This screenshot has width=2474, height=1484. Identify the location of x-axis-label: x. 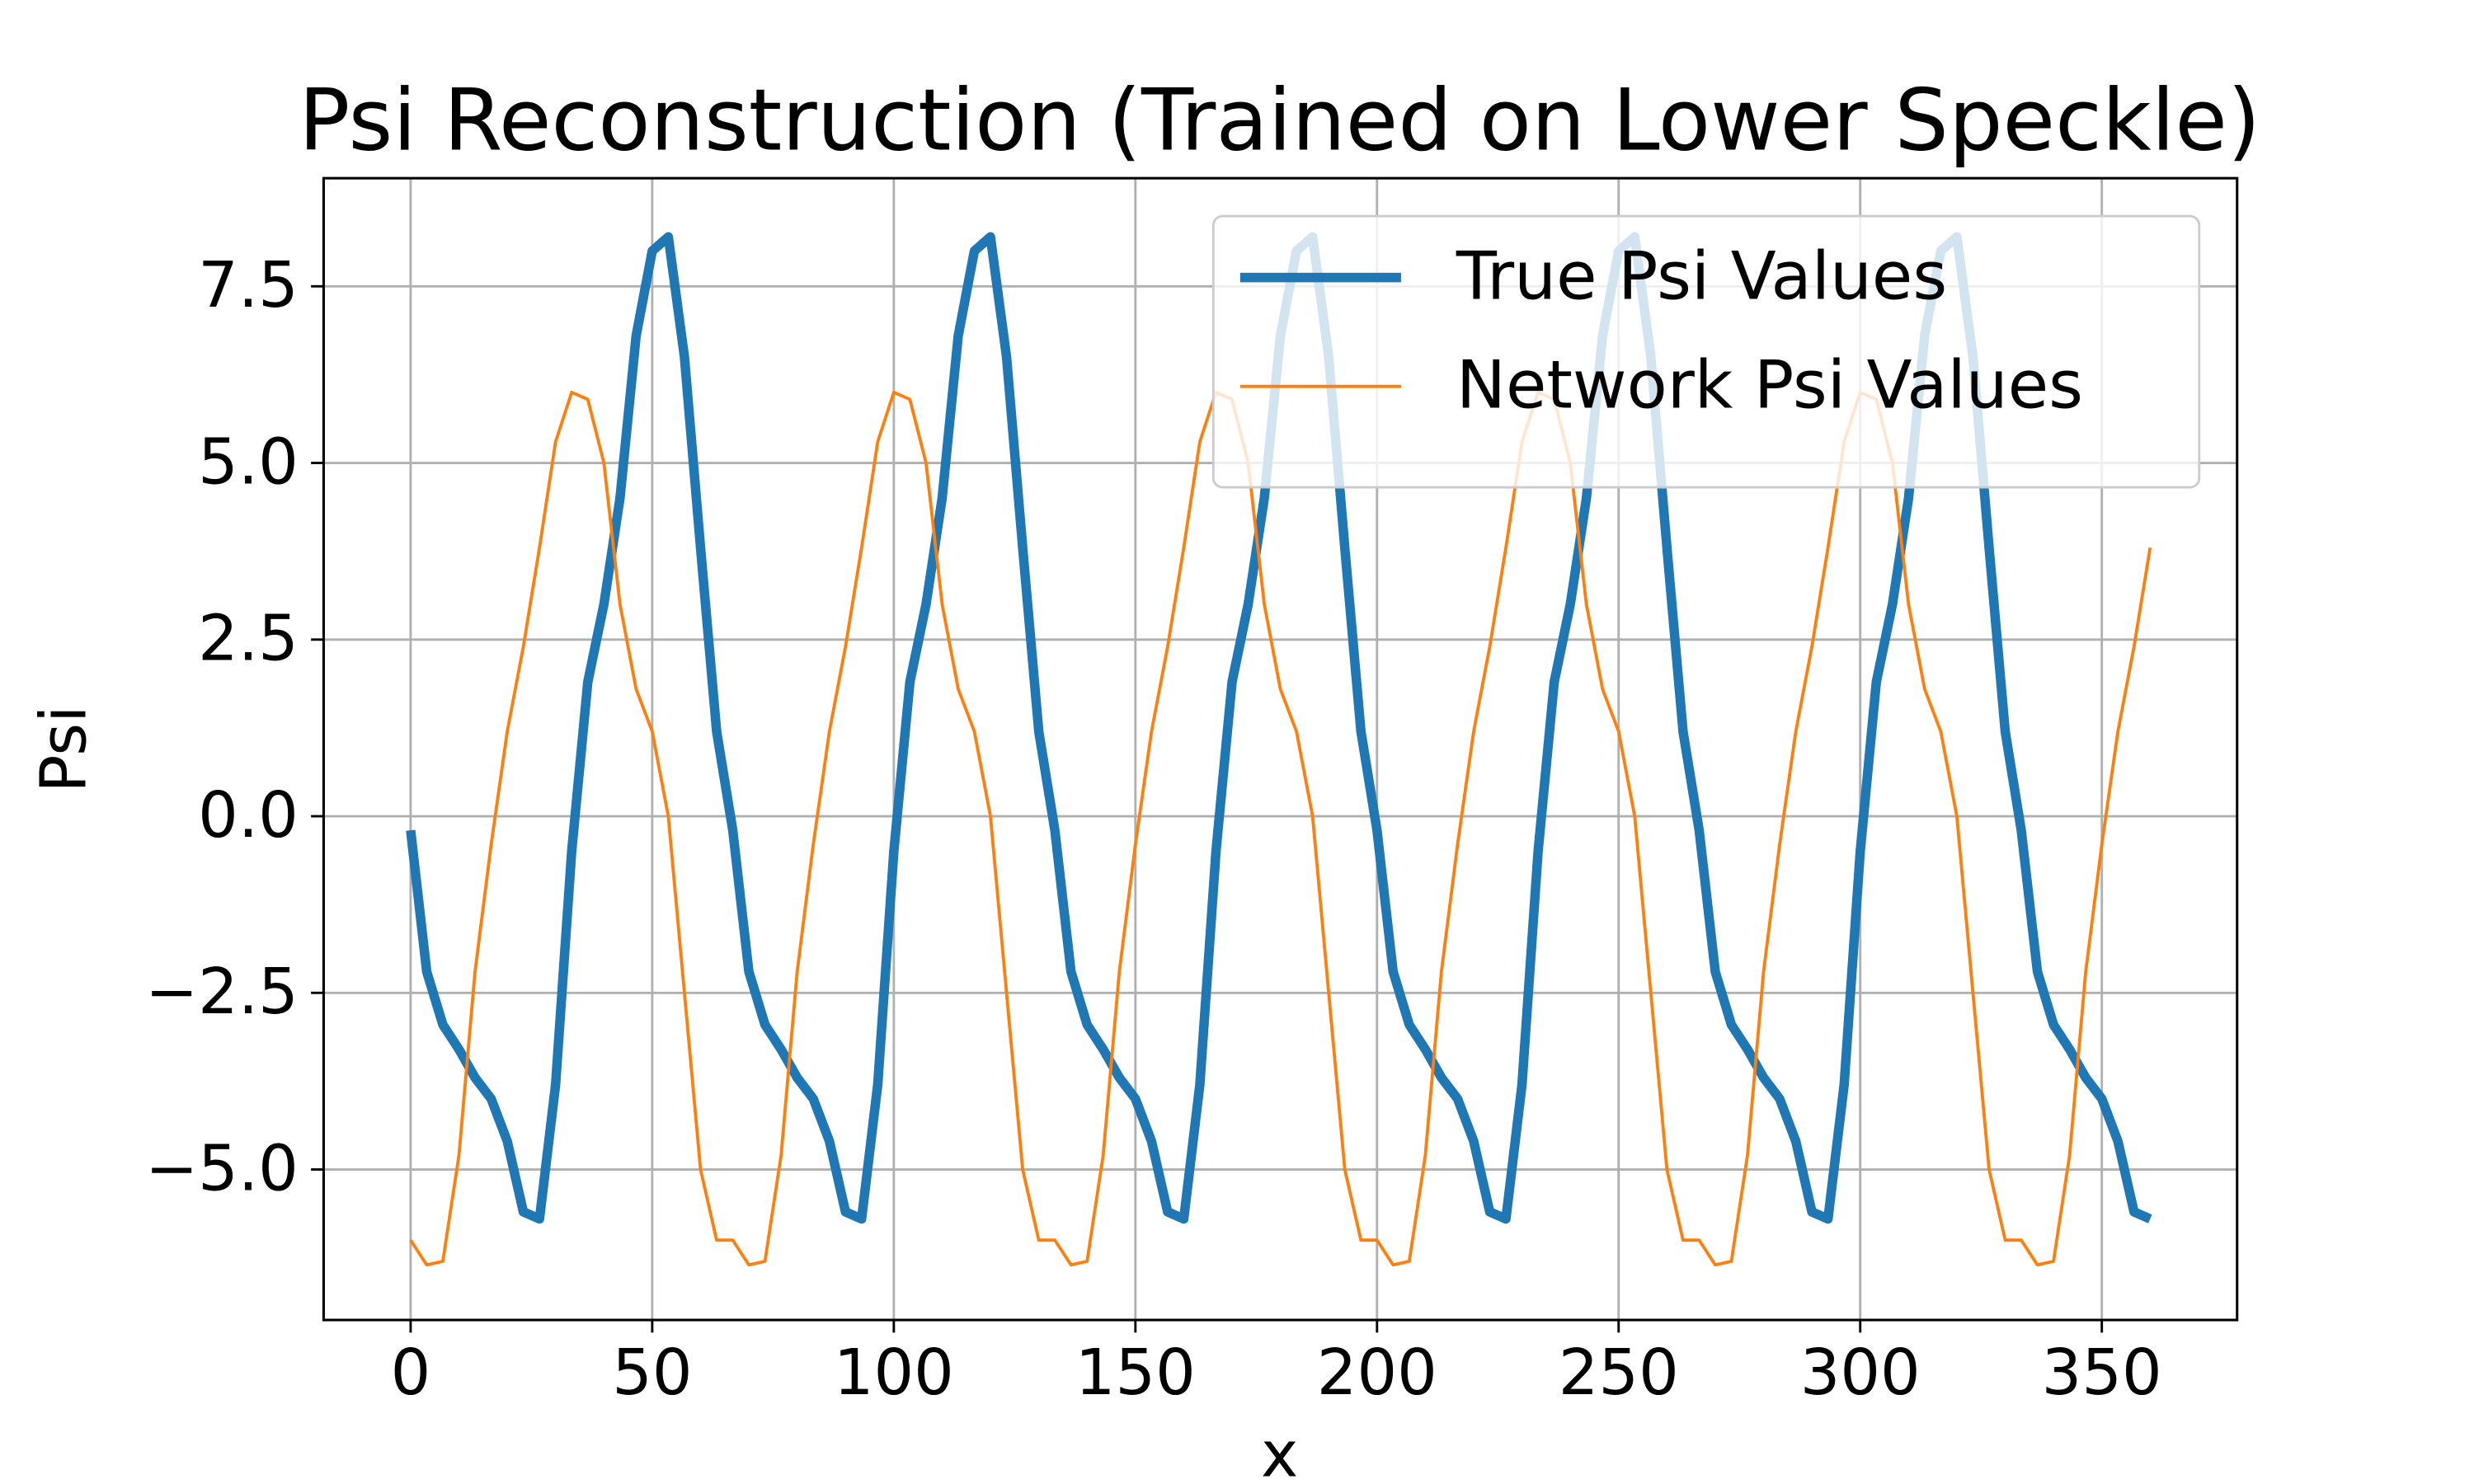
(1279, 1451).